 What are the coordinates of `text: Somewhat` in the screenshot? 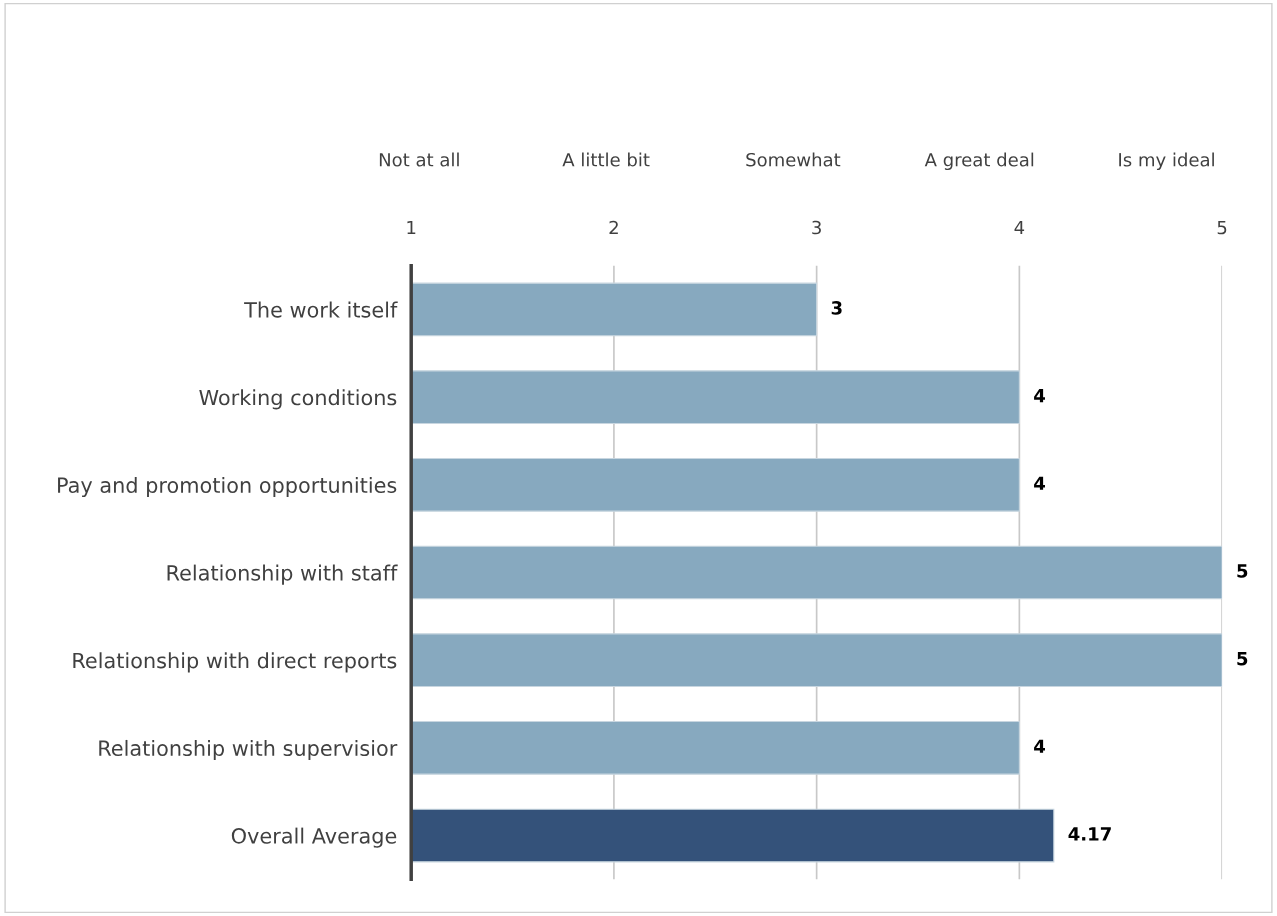 It's located at (793, 159).